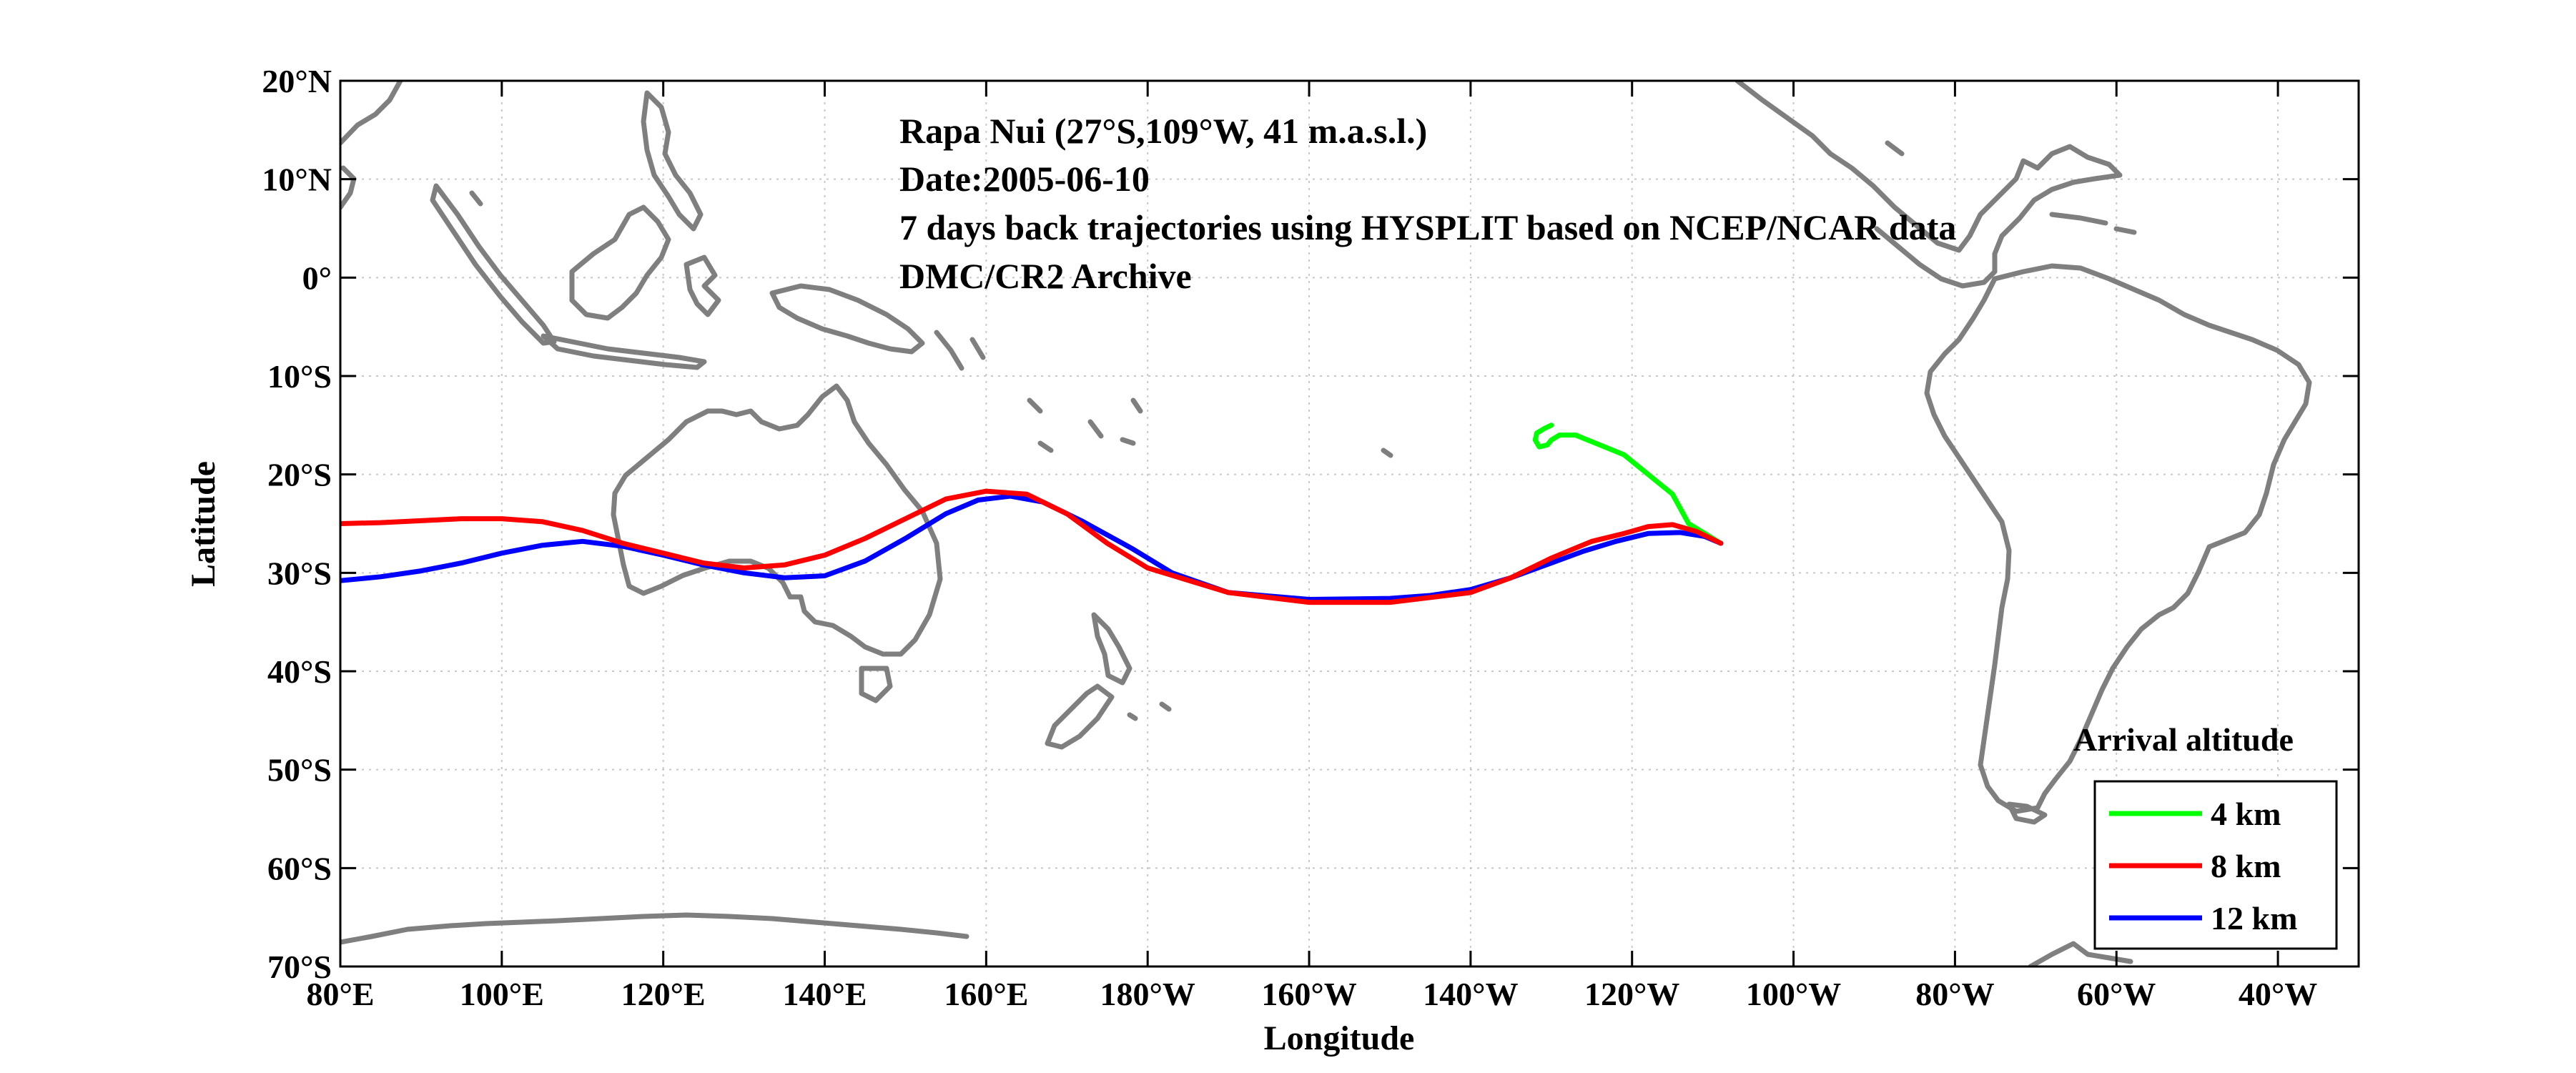 This screenshot has width=2576, height=1073. Describe the element at coordinates (2116, 994) in the screenshot. I see `x-tick-label-11: 60°W` at that location.